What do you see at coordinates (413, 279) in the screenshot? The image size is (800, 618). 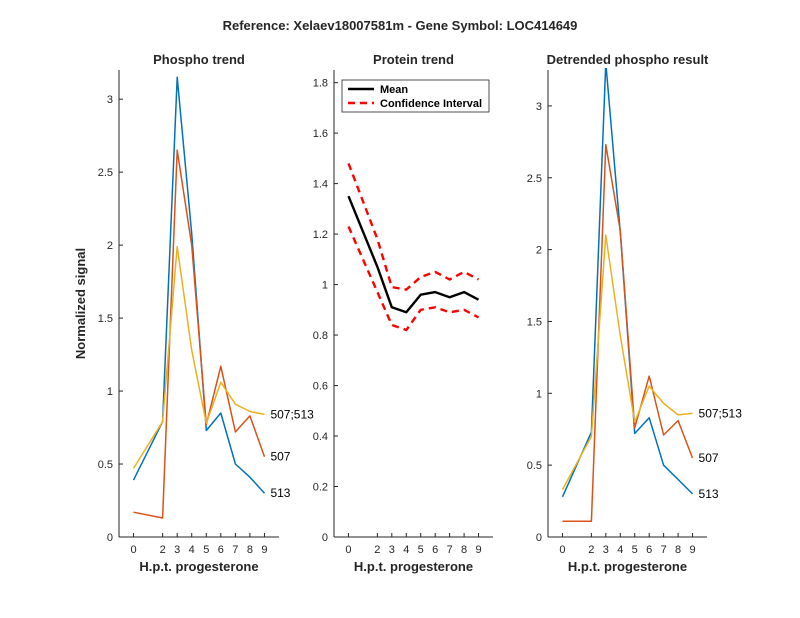 I see `series-line-ci-lower` at bounding box center [413, 279].